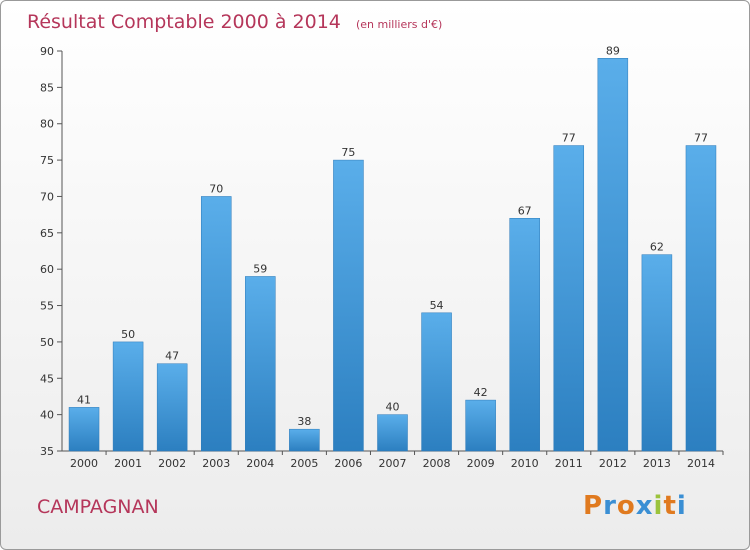 The width and height of the screenshot is (750, 550). What do you see at coordinates (399, 24) in the screenshot?
I see `chart-title-unit: (en milliers d'€)` at bounding box center [399, 24].